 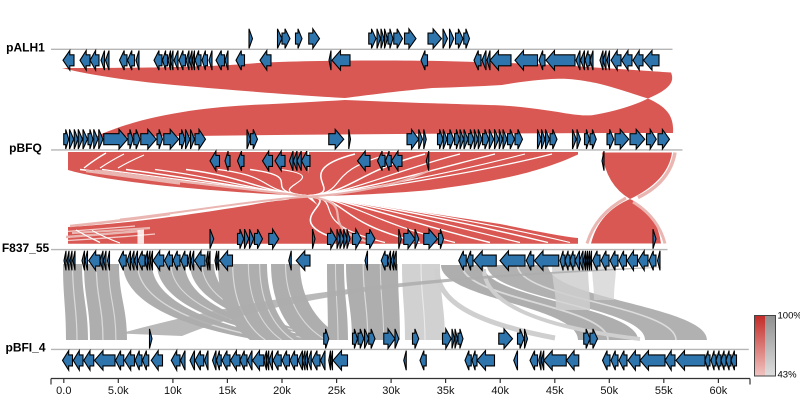 I want to click on svg-text: 45k, so click(x=555, y=391).